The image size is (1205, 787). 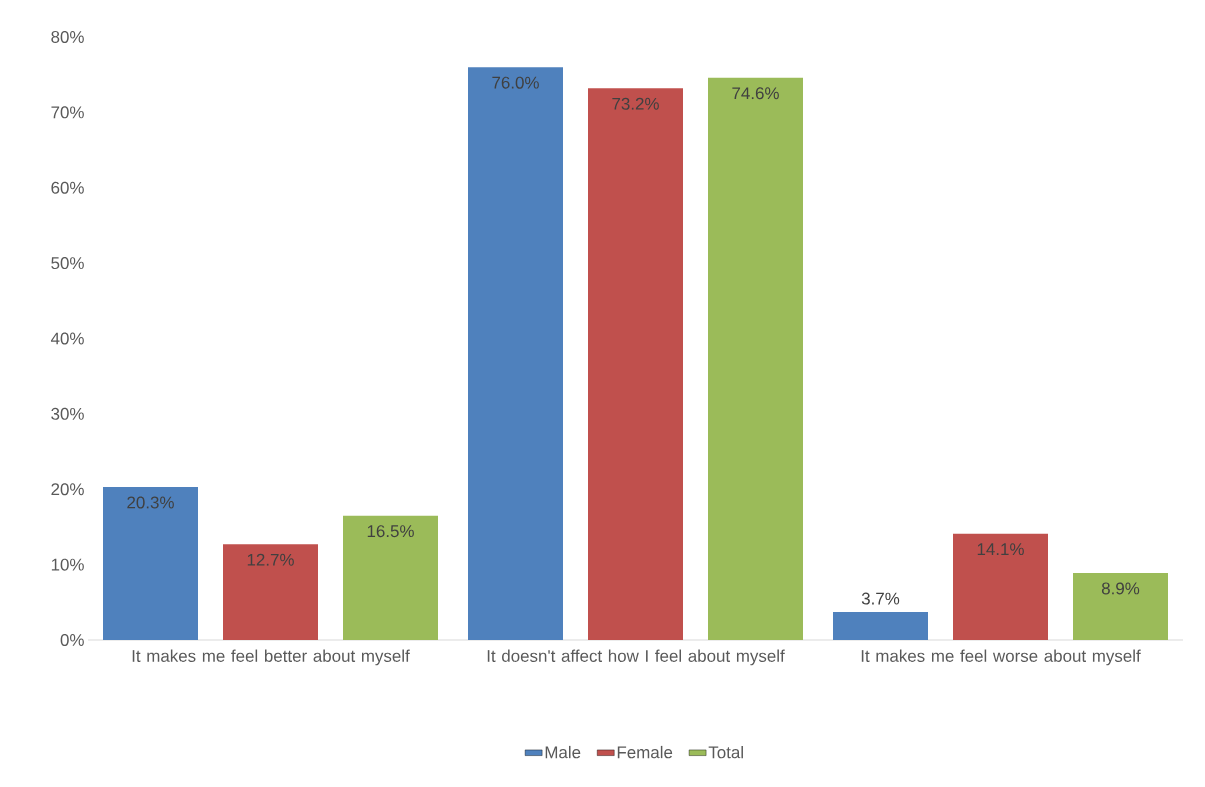 I want to click on y-tick-label: 40%, so click(x=67, y=338).